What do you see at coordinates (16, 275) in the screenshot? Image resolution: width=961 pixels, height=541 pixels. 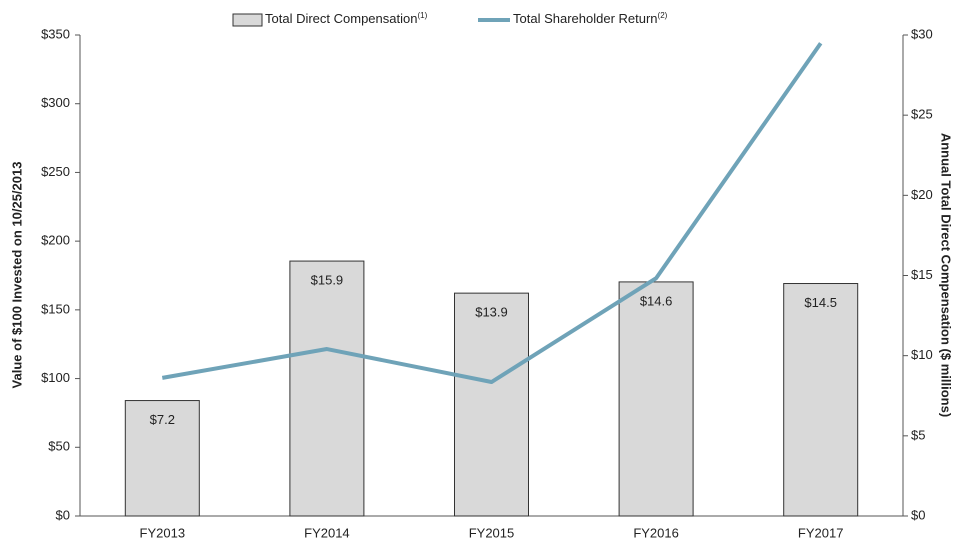 I see `y-axis-title: Value of $100 Invested on 10/25/2013` at bounding box center [16, 275].